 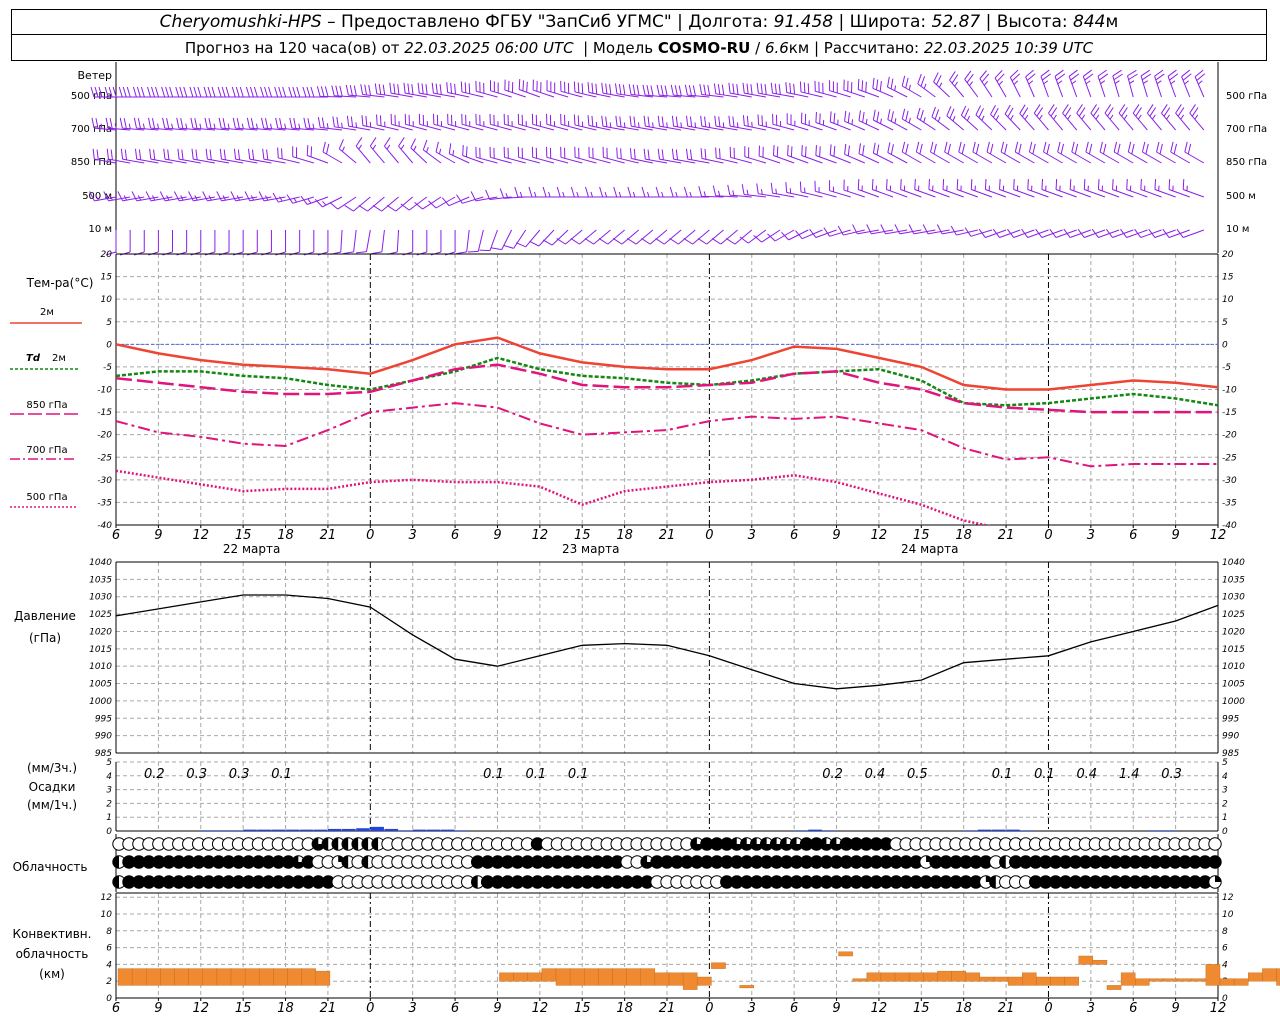 What do you see at coordinates (104, 413) in the screenshot?
I see `temp-ytick-left: -15` at bounding box center [104, 413].